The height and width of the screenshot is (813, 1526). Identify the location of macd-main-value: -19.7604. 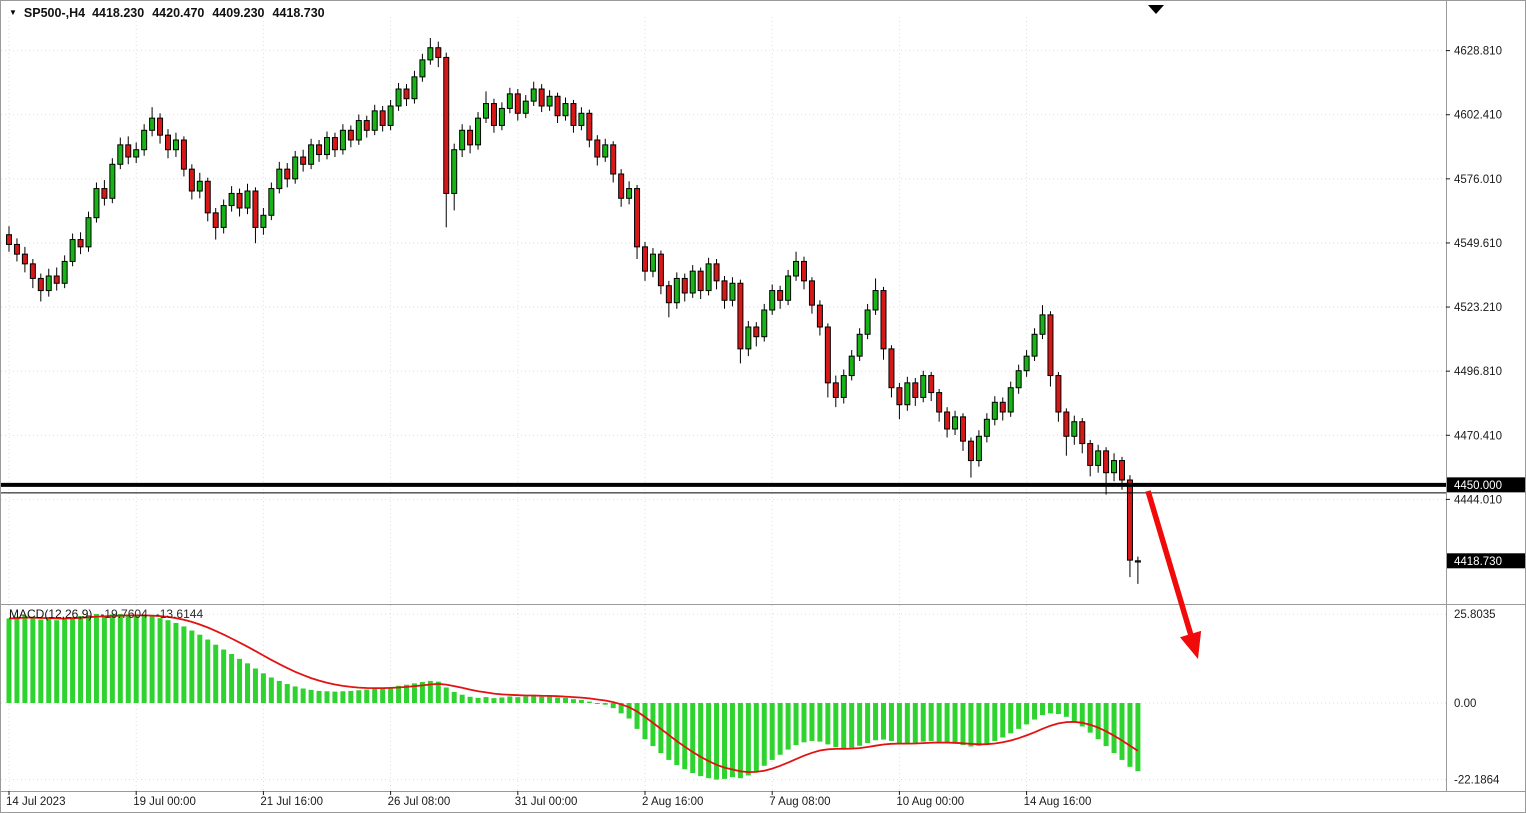
(124, 614).